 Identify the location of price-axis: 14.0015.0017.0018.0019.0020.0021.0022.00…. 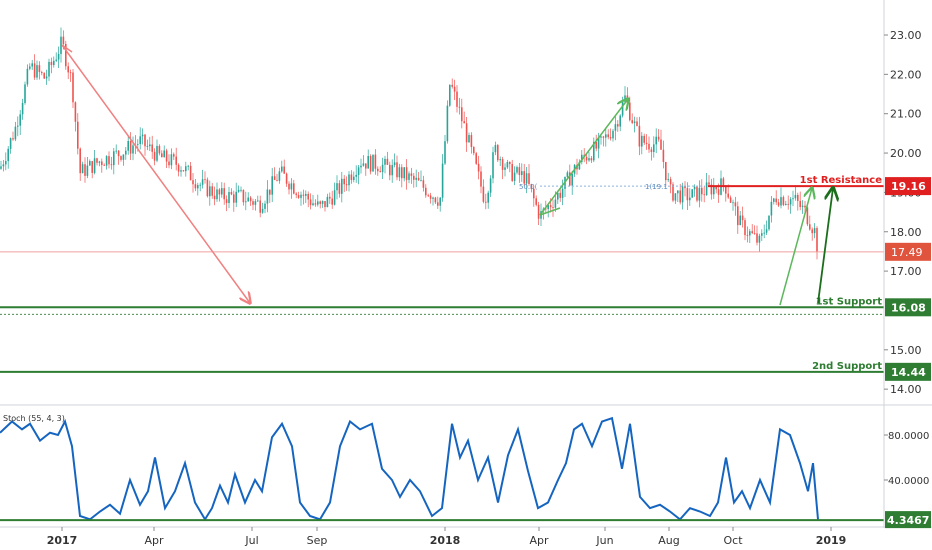
(907, 212).